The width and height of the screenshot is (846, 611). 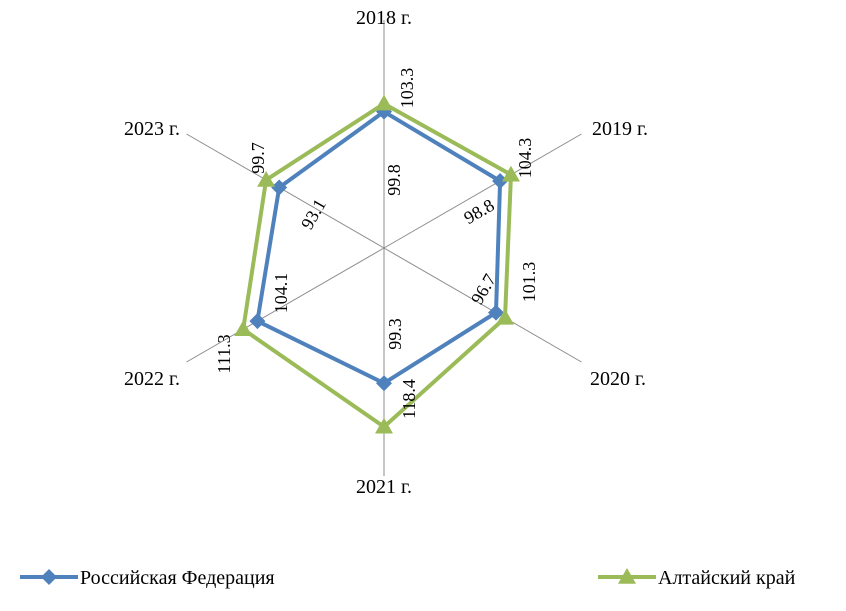 I want to click on series-line, so click(x=379, y=247).